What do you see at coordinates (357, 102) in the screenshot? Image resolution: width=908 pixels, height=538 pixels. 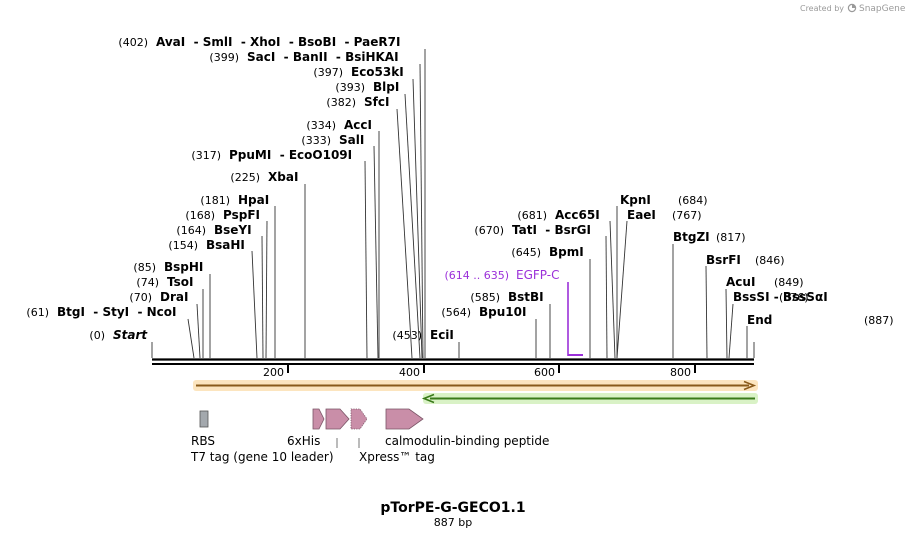 I see `enzyme-label-sfci: (382) SfcI` at bounding box center [357, 102].